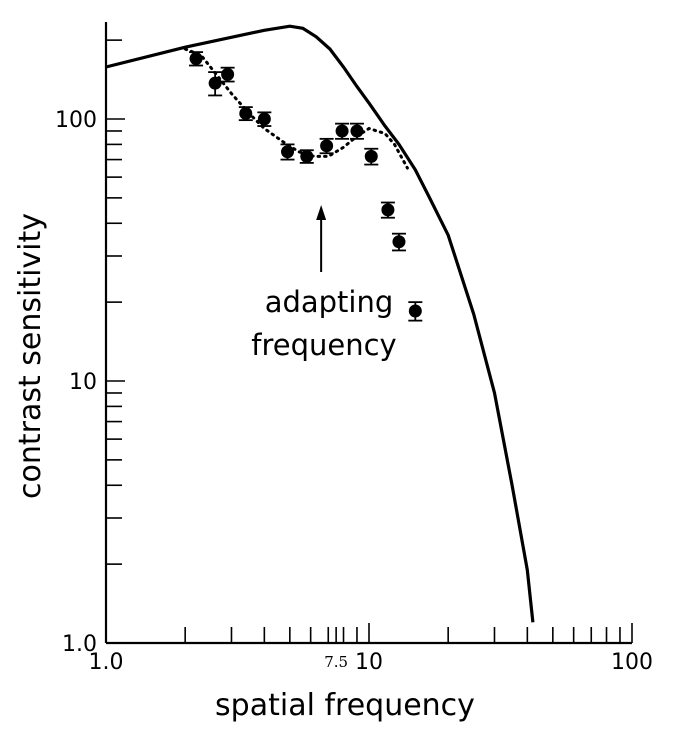 This screenshot has width=674, height=730. I want to click on x-tick-label: 10, so click(369, 662).